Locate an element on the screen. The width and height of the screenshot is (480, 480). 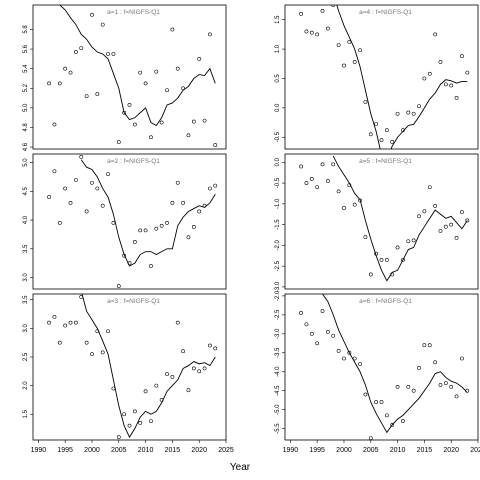
panel-1: a=1 : f=NIGFS-Q1 4.6 4.8 5.0 5.2 5.4 5.6 5.8 is located at coordinates (125, 77).